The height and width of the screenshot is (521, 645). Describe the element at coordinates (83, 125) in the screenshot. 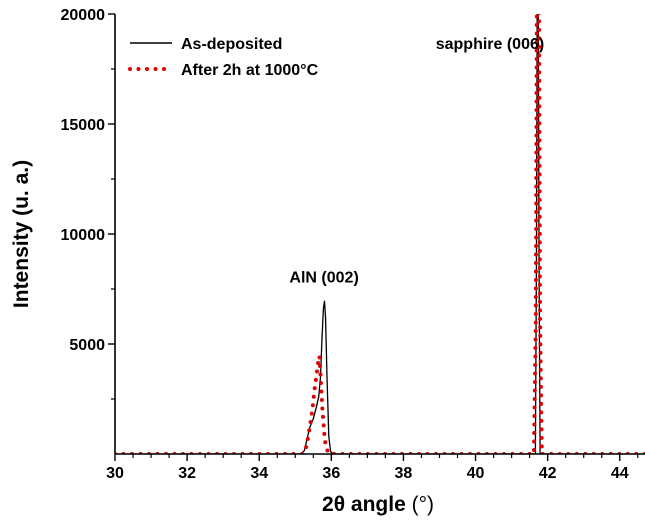

I see `y-tick-label: 15000` at that location.